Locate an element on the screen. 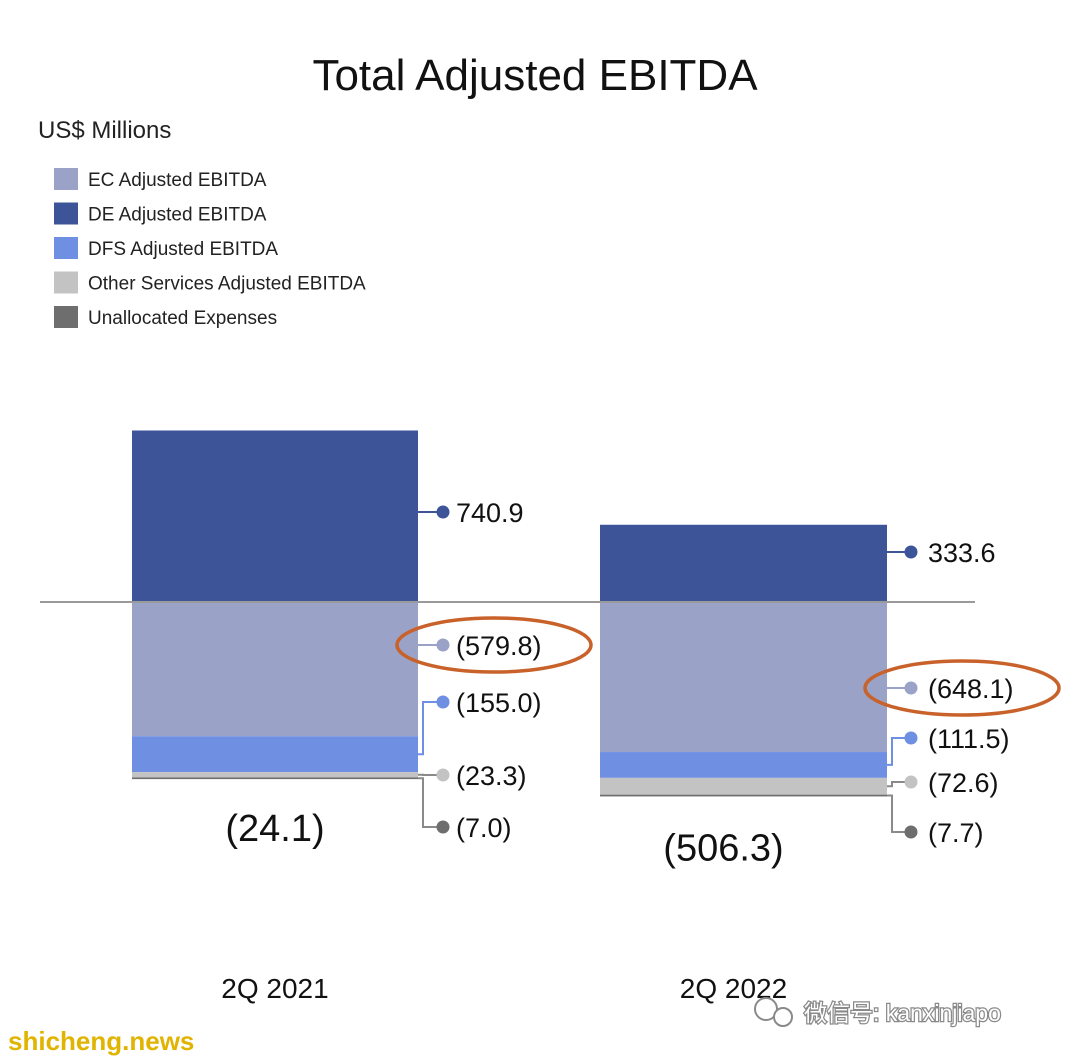 The height and width of the screenshot is (1061, 1080). chart-title: Total Adjusted EBITDA is located at coordinates (535, 75).